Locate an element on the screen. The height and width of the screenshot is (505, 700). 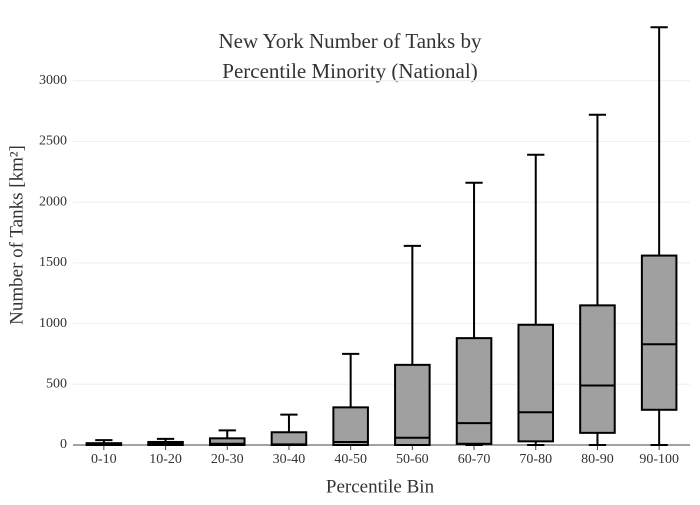
y-tick-label: 2000 is located at coordinates (53, 201).